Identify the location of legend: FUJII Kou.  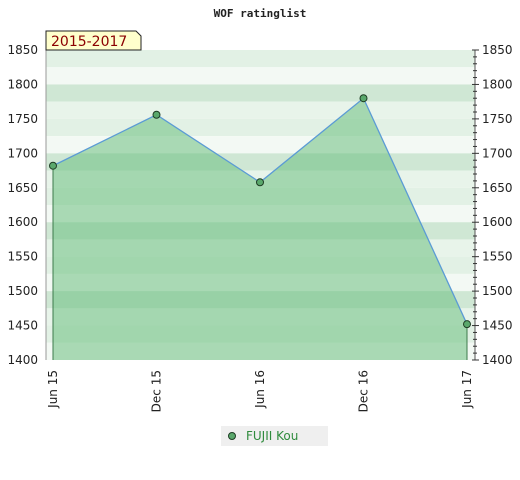
(274, 436).